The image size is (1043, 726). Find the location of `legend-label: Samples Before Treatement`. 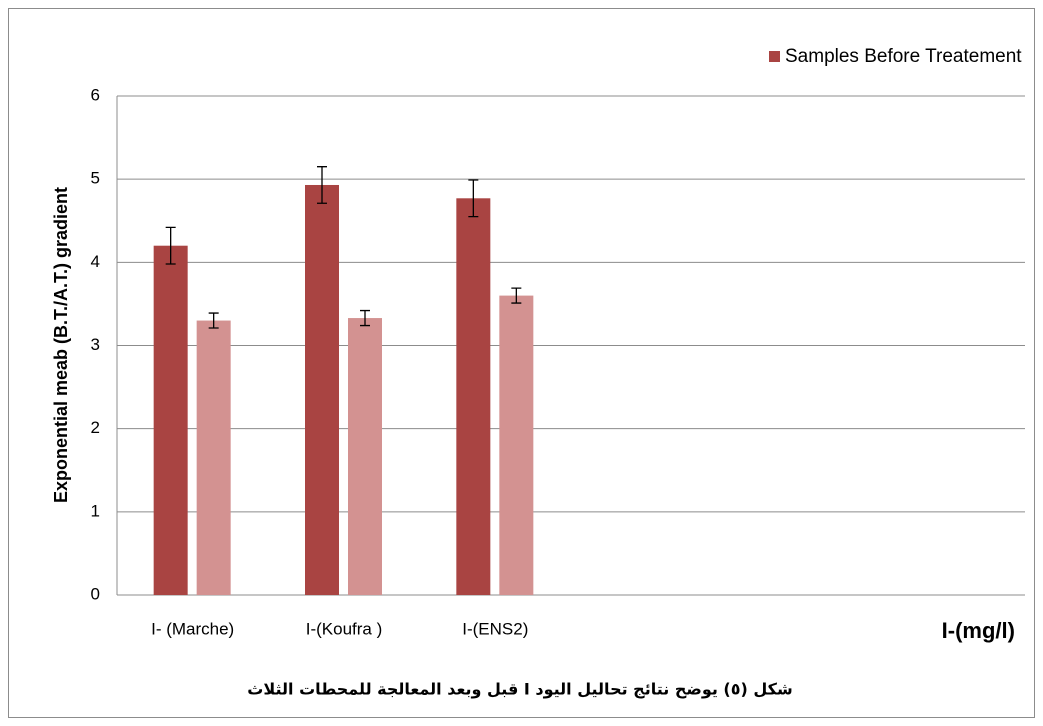

legend-label: Samples Before Treatement is located at coordinates (903, 56).